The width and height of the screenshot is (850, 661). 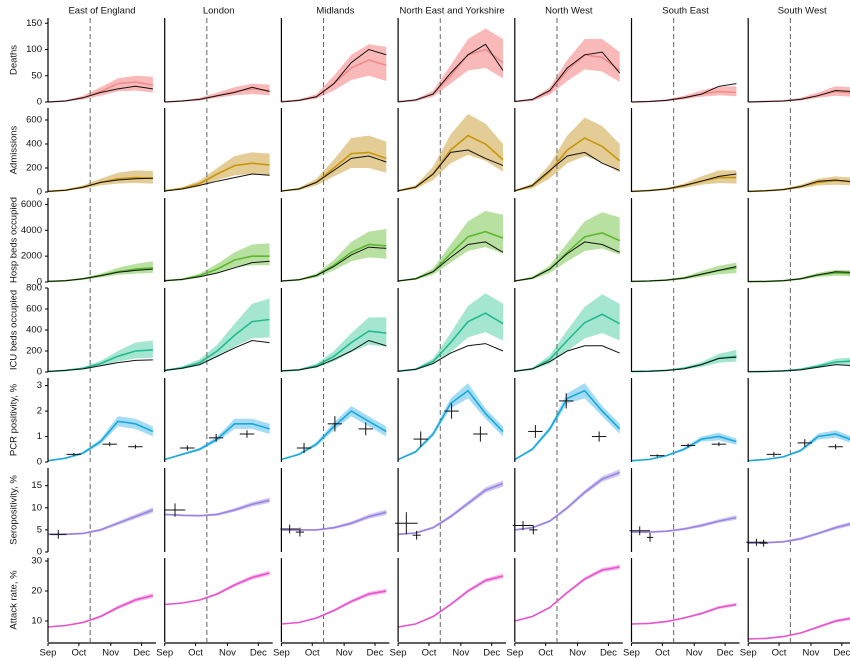 I want to click on y-tick-label: 3, so click(x=39, y=385).